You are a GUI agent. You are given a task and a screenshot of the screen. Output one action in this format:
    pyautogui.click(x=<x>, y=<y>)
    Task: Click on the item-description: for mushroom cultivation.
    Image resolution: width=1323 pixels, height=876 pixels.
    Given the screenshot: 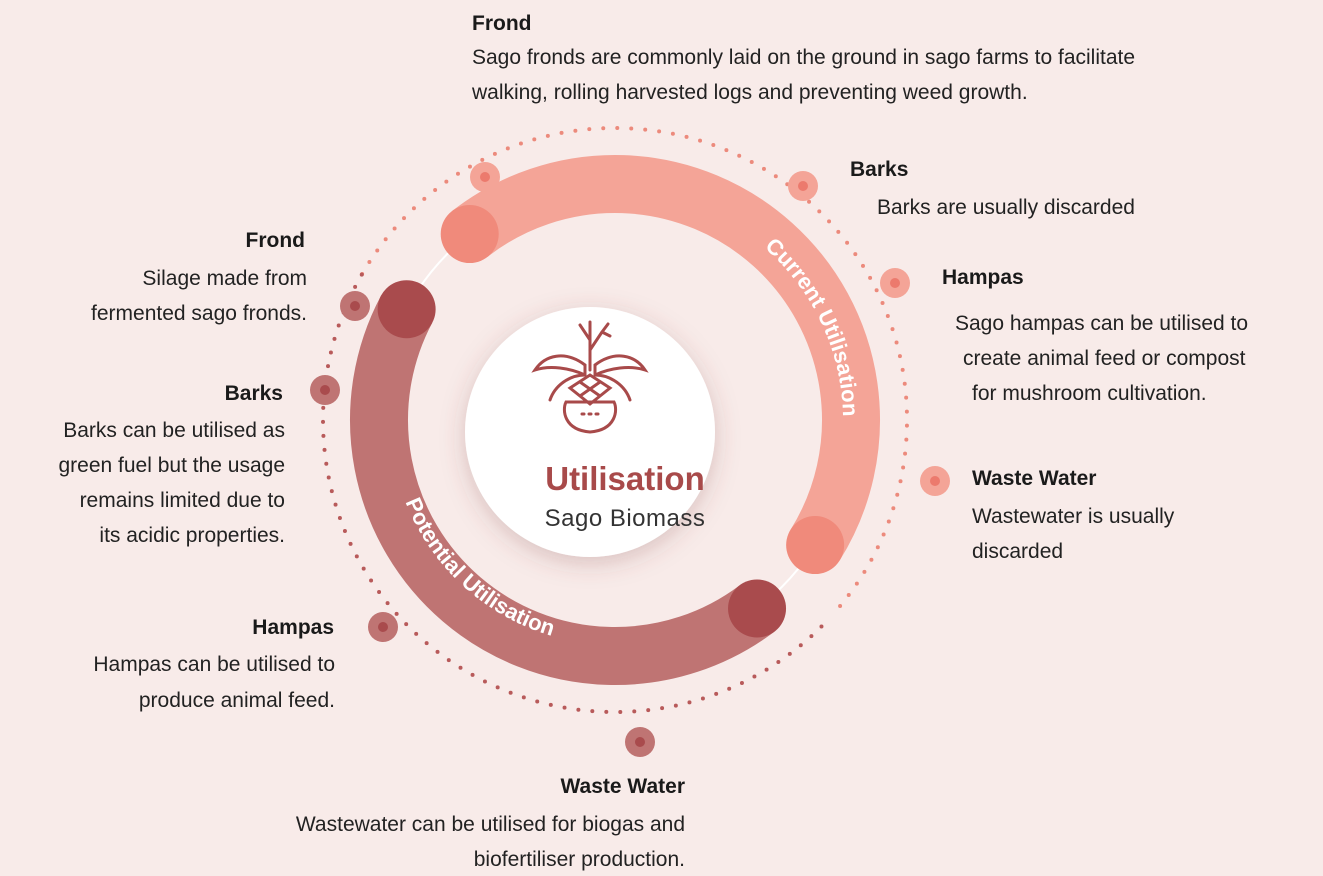 What is the action you would take?
    pyautogui.click(x=1089, y=393)
    